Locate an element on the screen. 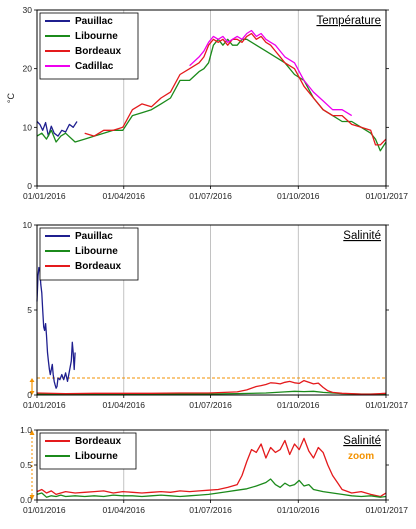  y-tick-label: 30 is located at coordinates (28, 10).